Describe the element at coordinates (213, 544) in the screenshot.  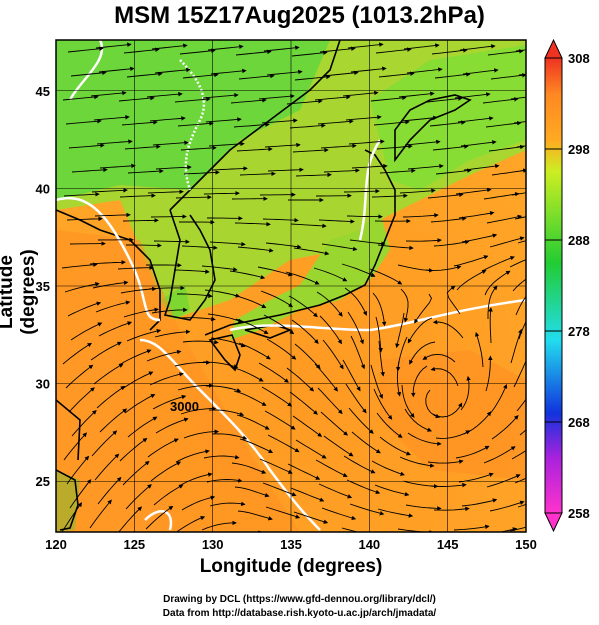
I see `x-tick-label: 130` at that location.